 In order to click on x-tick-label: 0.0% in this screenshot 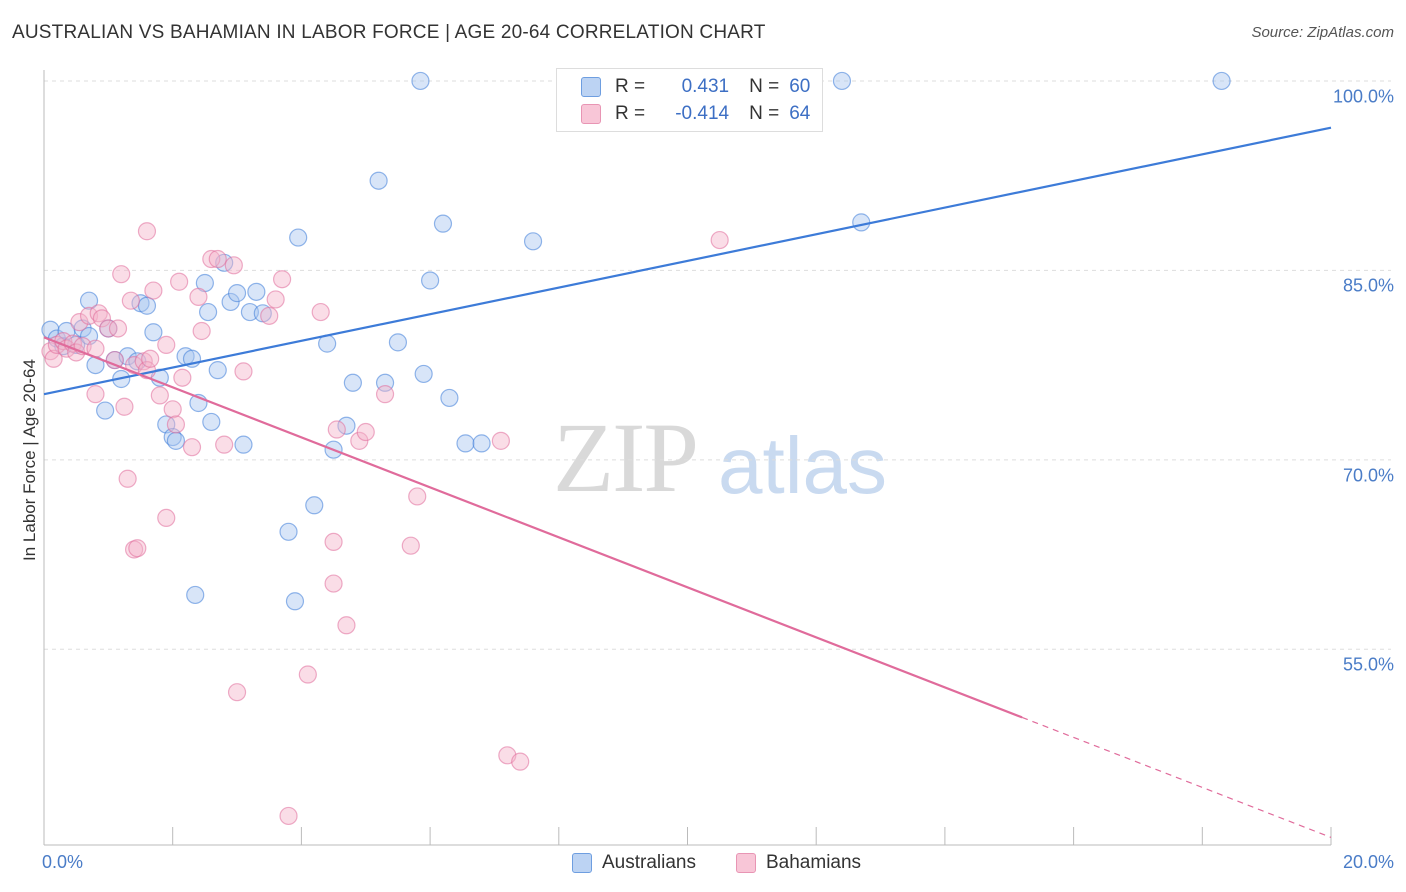, I will do `click(63, 862)`.